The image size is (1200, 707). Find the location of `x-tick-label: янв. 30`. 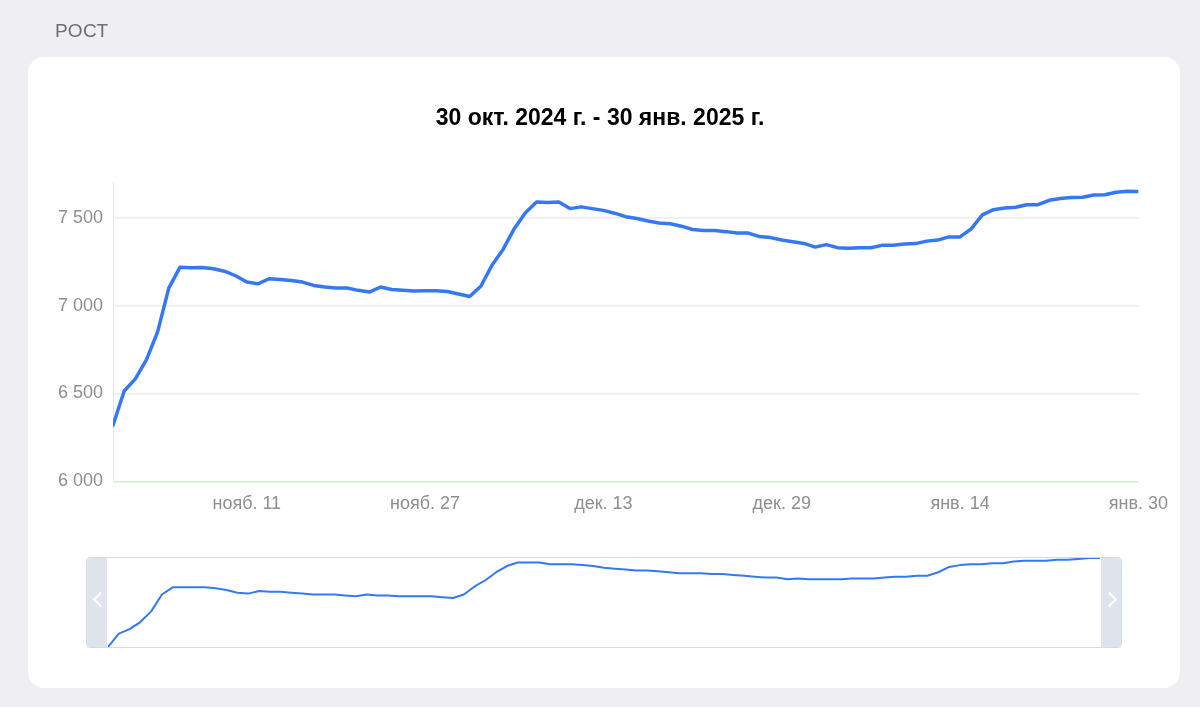

x-tick-label: янв. 30 is located at coordinates (1138, 503).